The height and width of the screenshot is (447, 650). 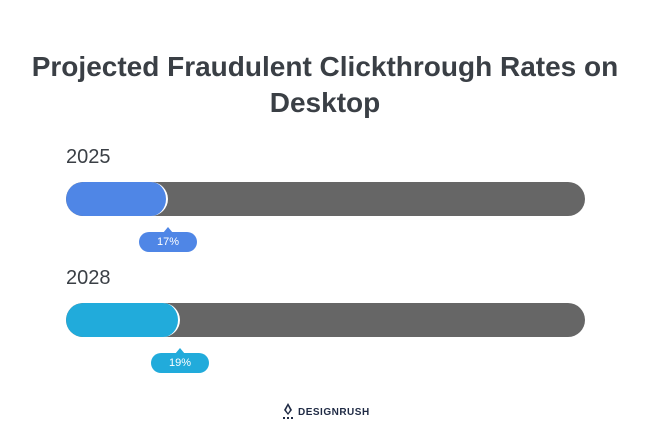 I want to click on brand-logo: DESIGNRUSH, so click(x=326, y=412).